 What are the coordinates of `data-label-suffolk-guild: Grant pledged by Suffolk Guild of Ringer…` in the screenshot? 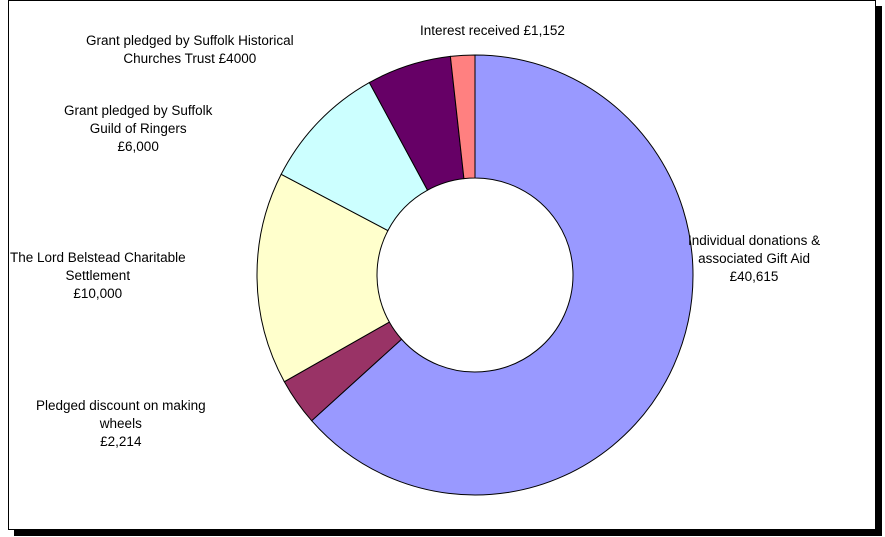 It's located at (138, 128).